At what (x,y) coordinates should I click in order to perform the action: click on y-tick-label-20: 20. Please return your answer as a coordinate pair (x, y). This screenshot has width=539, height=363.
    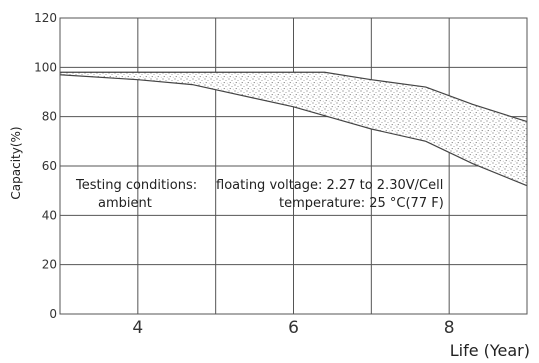
    Looking at the image, I should click on (49, 265).